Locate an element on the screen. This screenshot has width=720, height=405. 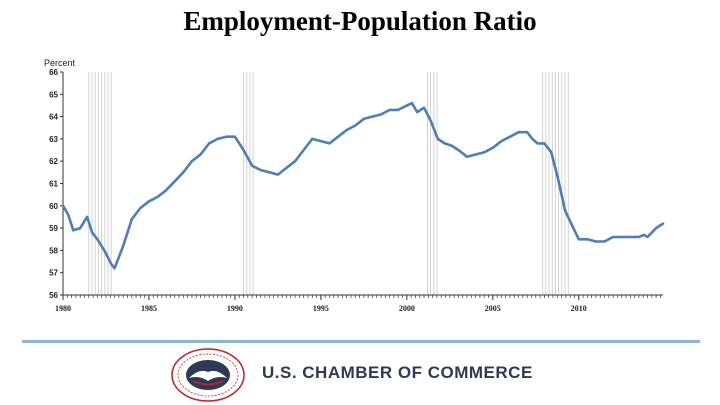
y-tick-label: 62 is located at coordinates (53, 161).